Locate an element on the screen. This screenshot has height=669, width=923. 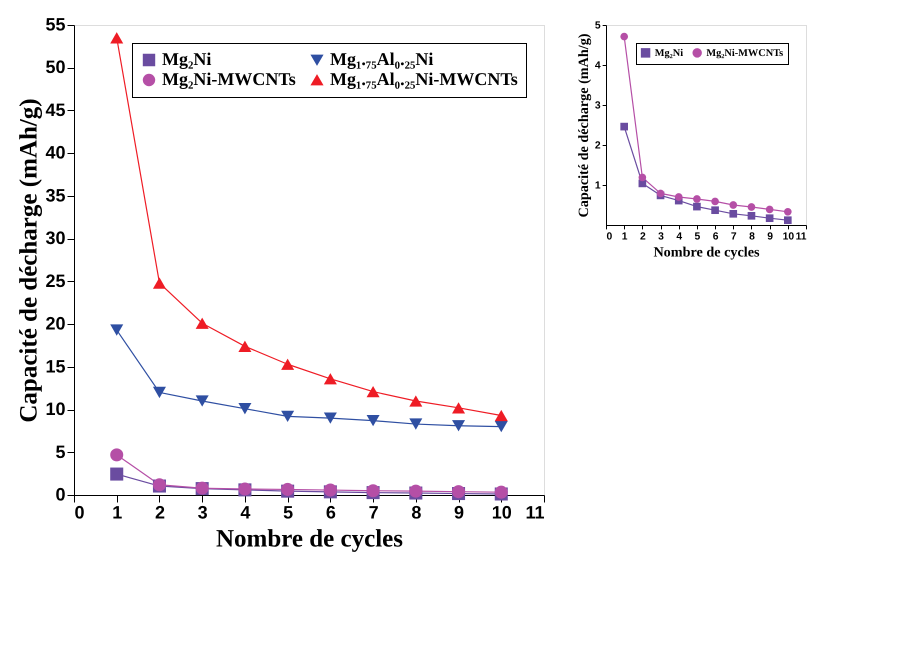
y-tick-label: 15 is located at coordinates (55, 366).